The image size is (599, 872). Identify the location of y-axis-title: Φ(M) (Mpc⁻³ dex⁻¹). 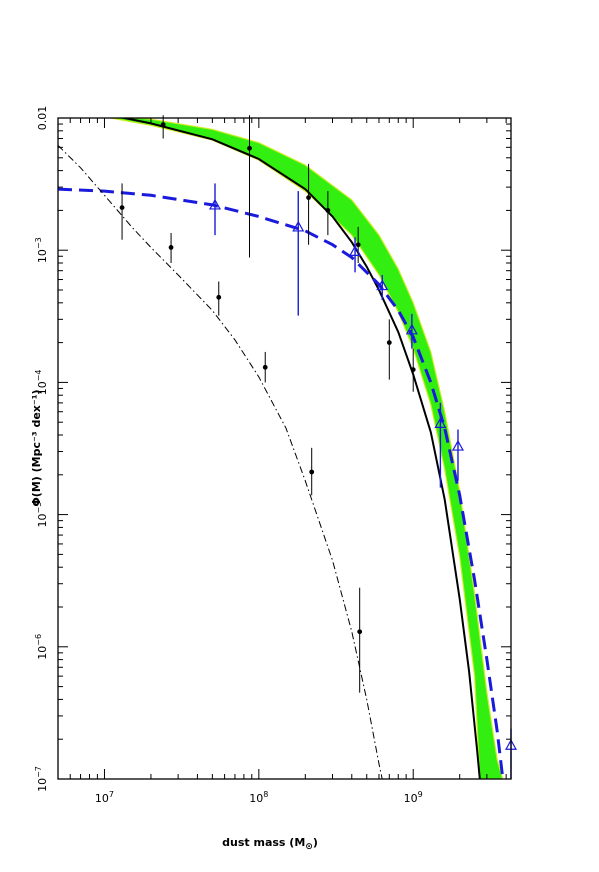
(36, 447).